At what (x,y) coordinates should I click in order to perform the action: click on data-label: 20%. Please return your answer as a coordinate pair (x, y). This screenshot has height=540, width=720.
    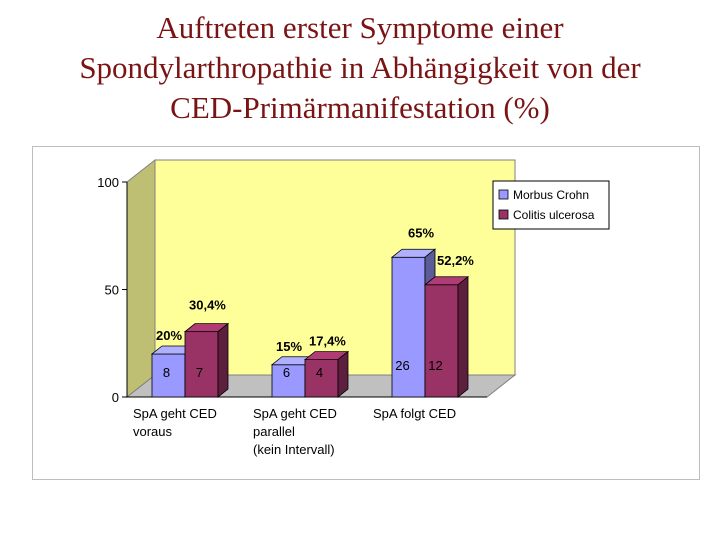
    Looking at the image, I should click on (169, 335).